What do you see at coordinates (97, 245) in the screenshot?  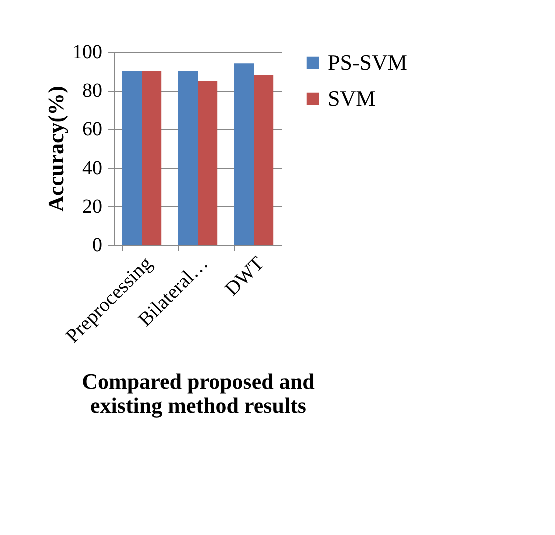 I see `y-tick-label: 0` at bounding box center [97, 245].